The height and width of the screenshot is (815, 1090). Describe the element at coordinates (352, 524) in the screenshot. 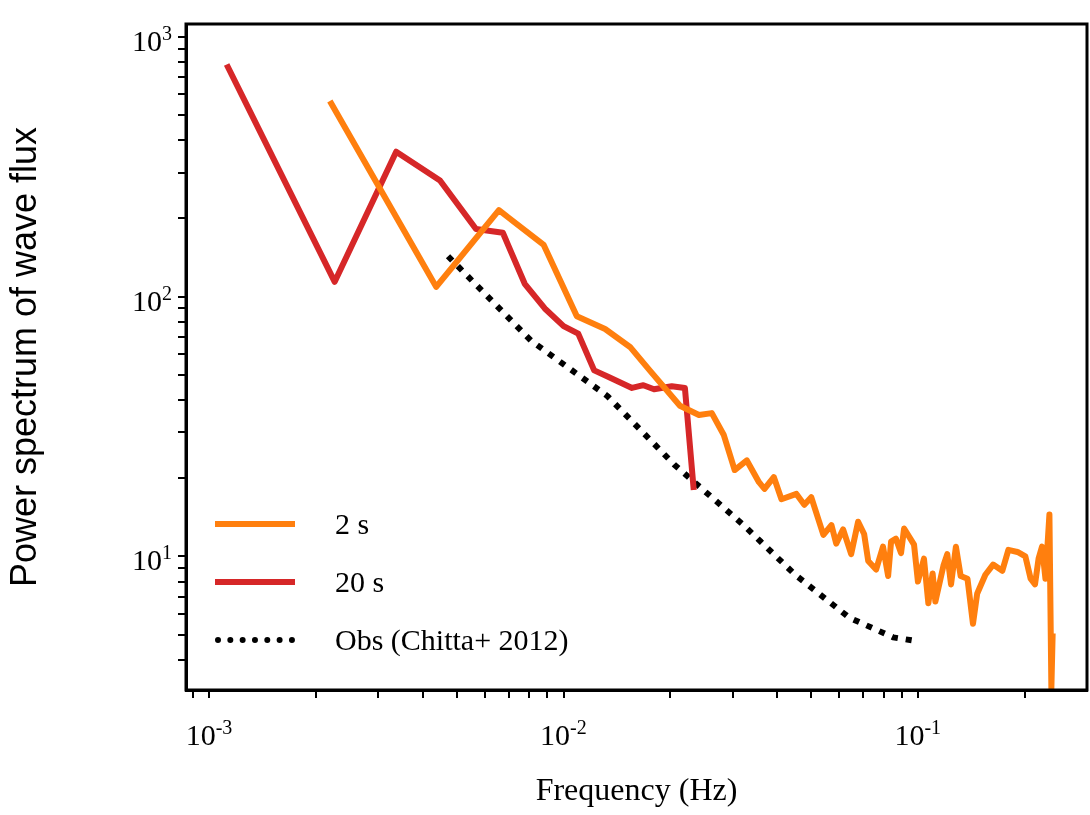

I see `legend-label: 2 s` at that location.